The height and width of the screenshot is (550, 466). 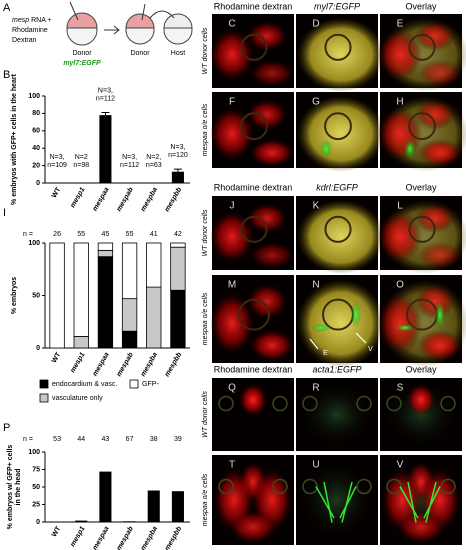 What do you see at coordinates (34, 452) in the screenshot?
I see `y-tick-label: 100` at bounding box center [34, 452].